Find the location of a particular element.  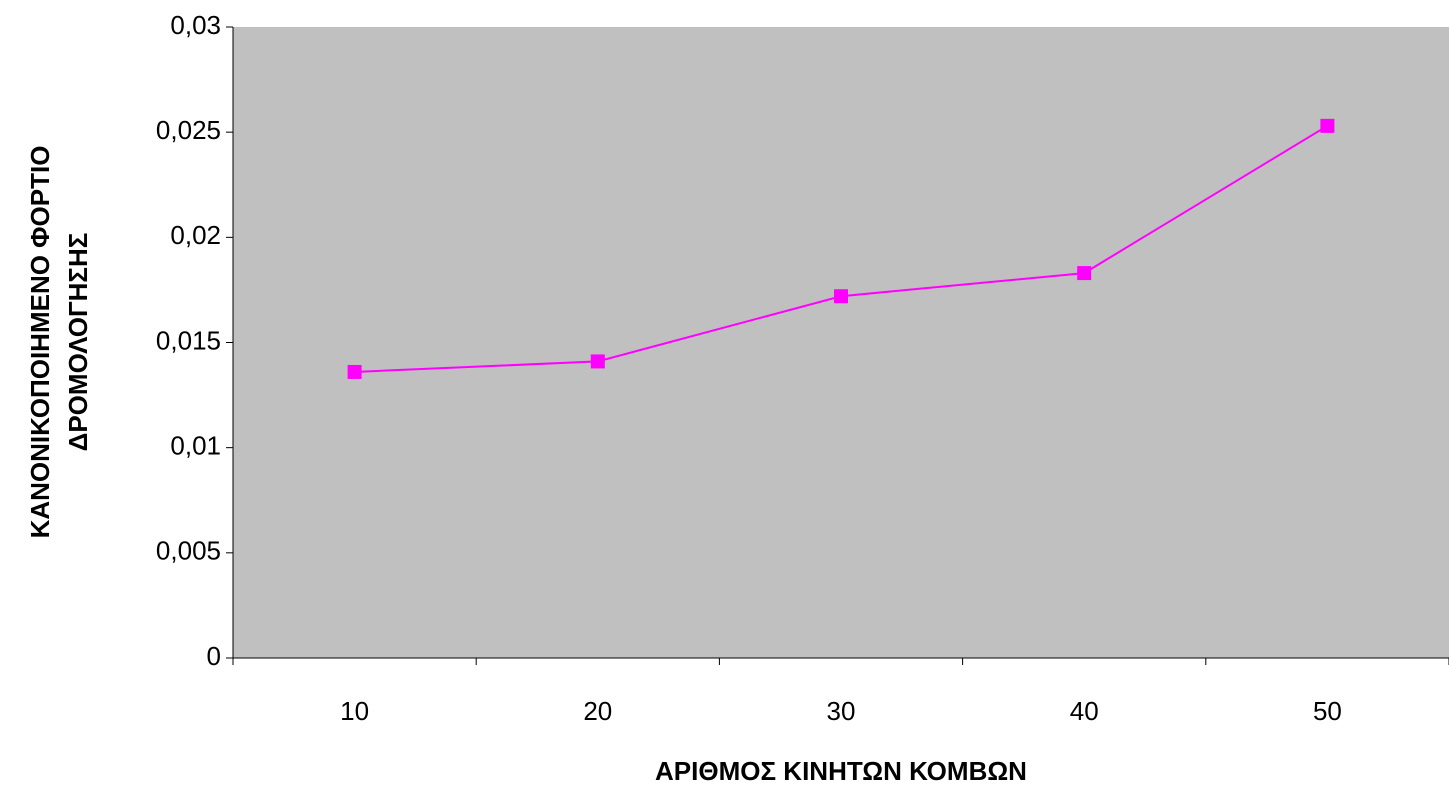

x-tick-label: 20 is located at coordinates (597, 711).